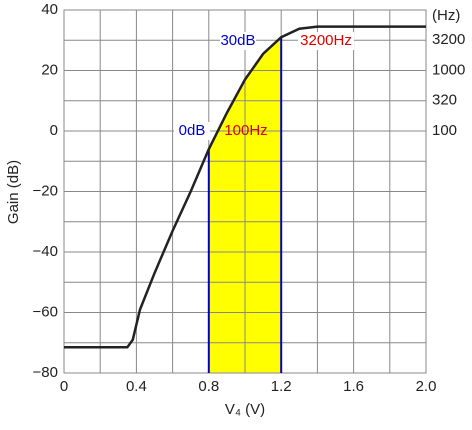 The width and height of the screenshot is (472, 430). What do you see at coordinates (208, 386) in the screenshot?
I see `x-tick-label: 0.8` at bounding box center [208, 386].